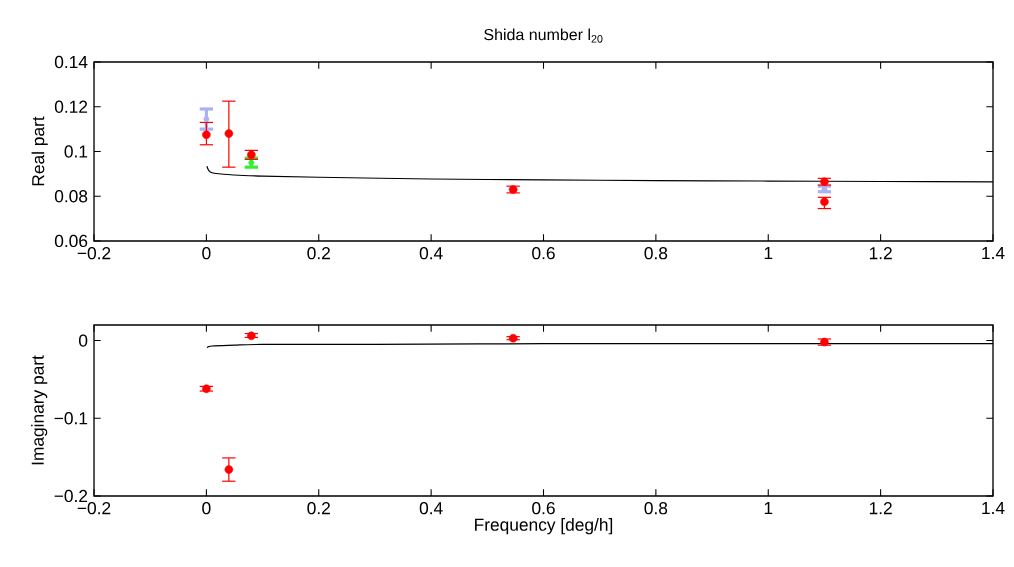 The height and width of the screenshot is (567, 1014). Describe the element at coordinates (39, 151) in the screenshot. I see `y-axis-title: Real part` at that location.